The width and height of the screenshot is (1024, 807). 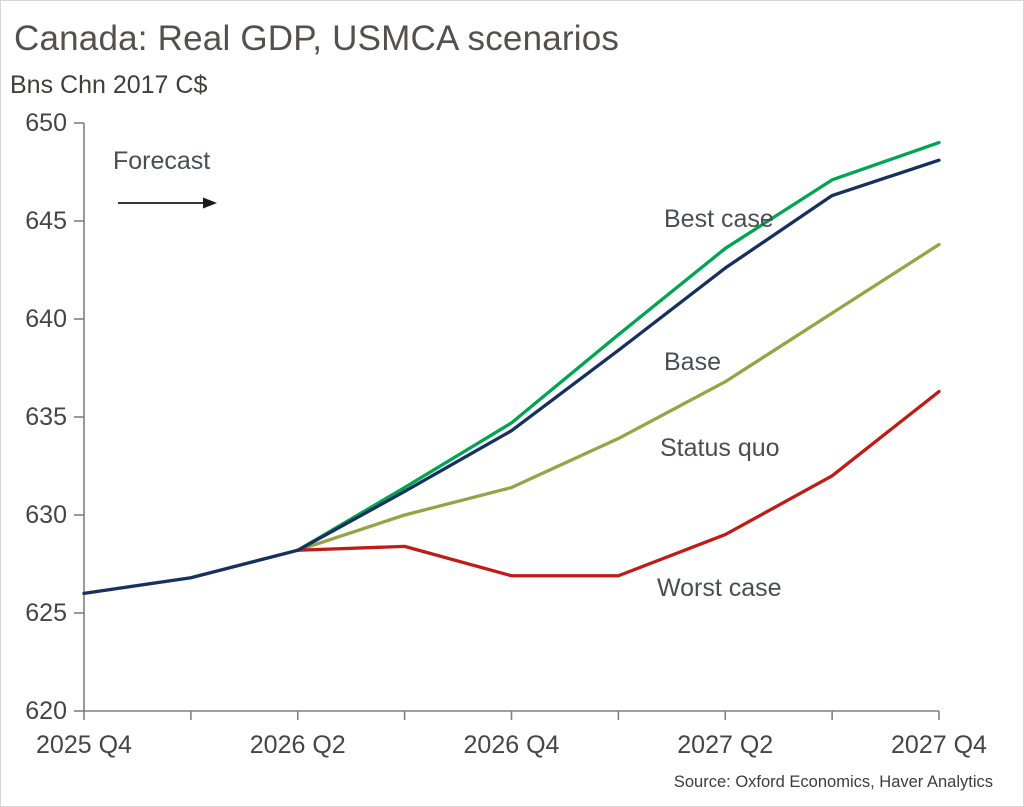 I want to click on series-label-worst-case: Worst case, so click(x=719, y=588).